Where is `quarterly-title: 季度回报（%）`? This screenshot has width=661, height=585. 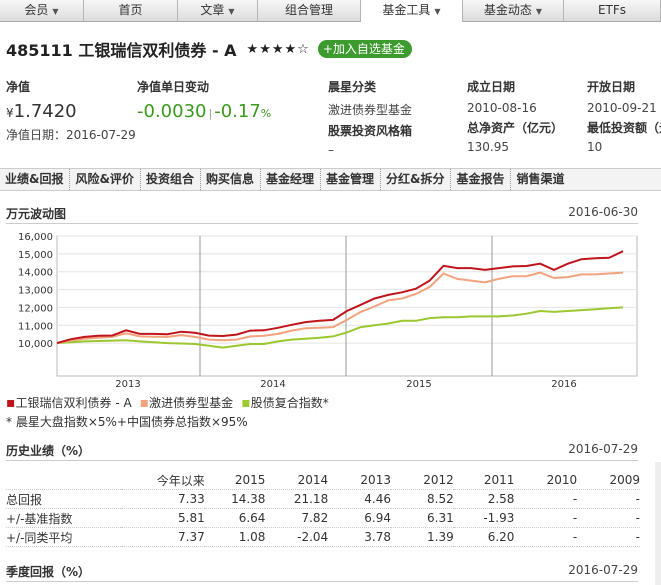 quarterly-title: 季度回报（%） is located at coordinates (48, 572).